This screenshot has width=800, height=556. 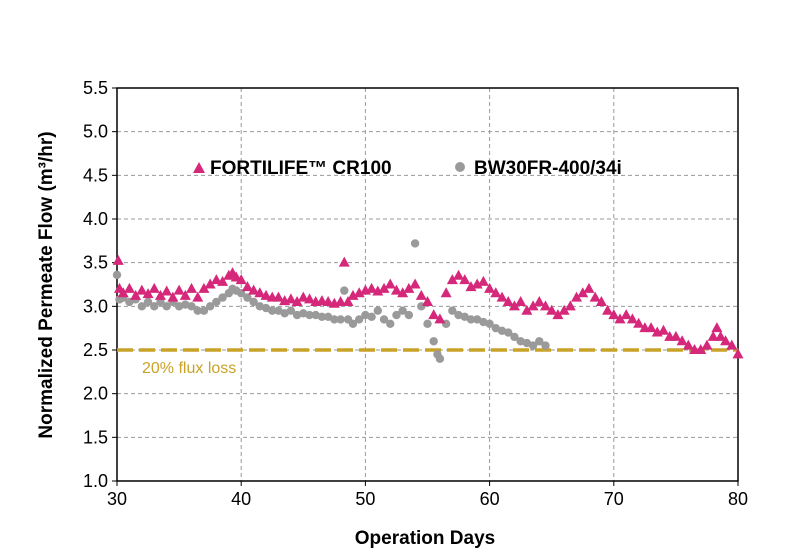 I want to click on series-bw30fr, so click(x=331, y=301).